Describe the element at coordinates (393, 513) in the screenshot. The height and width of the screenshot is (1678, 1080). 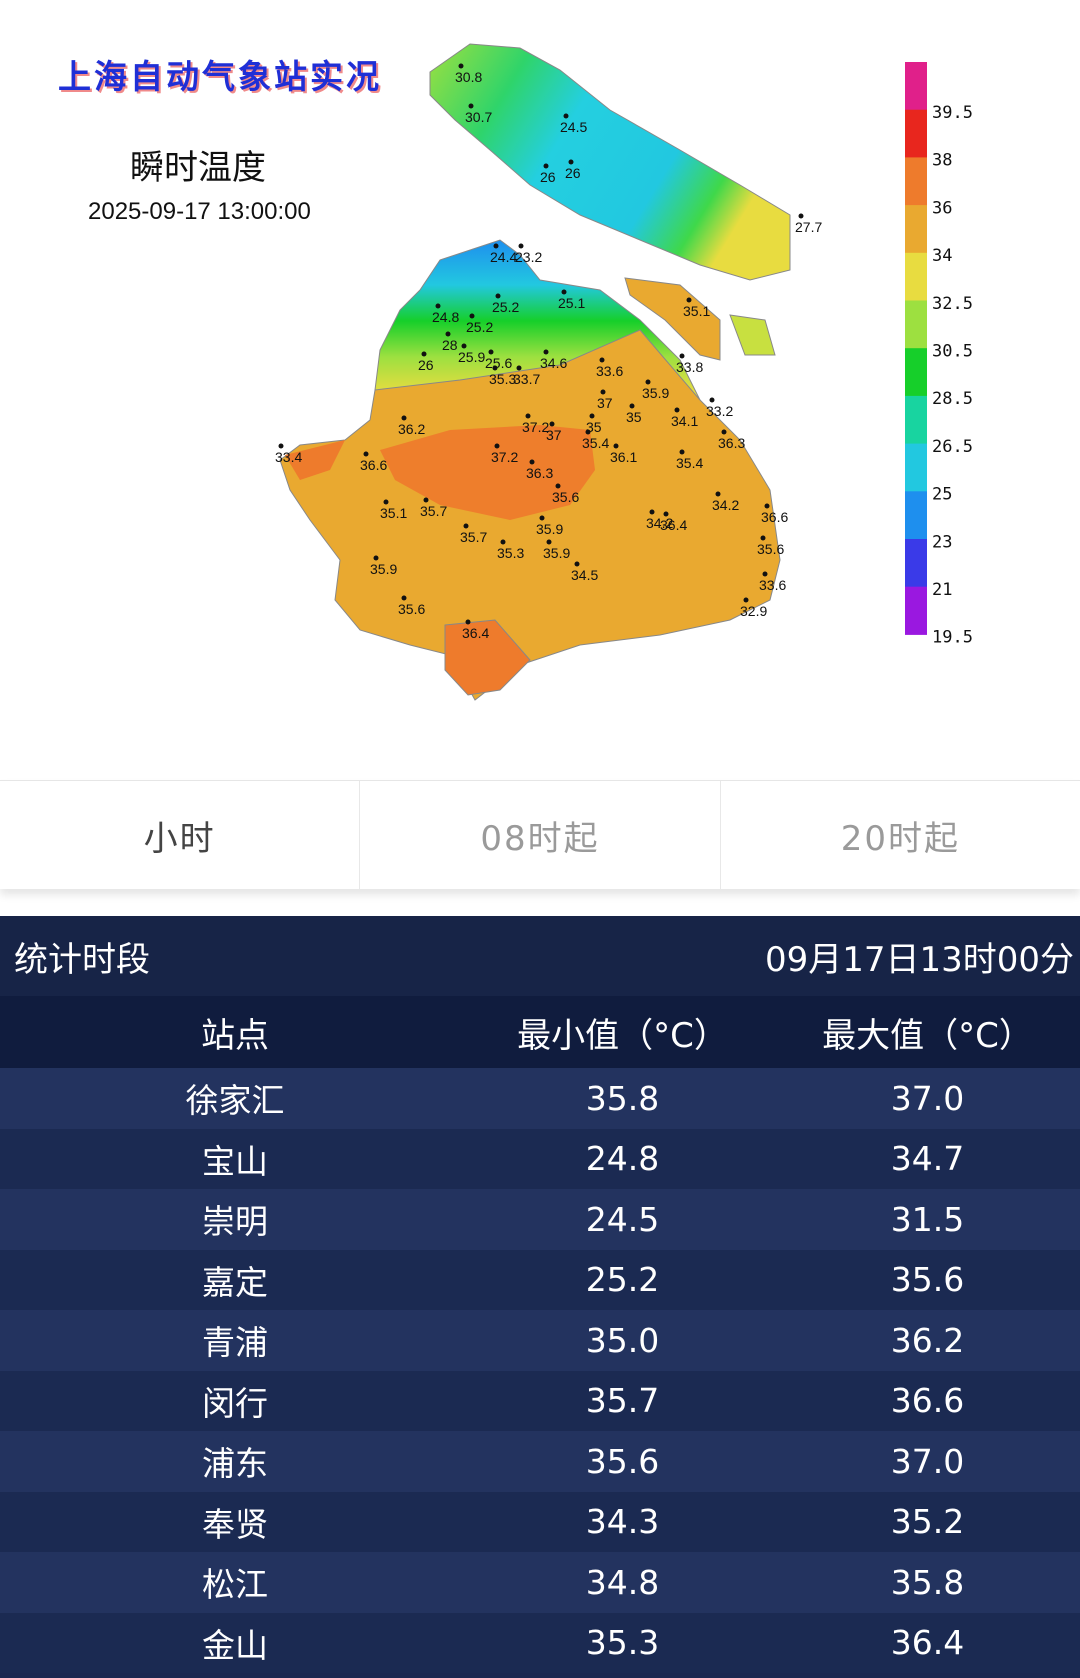
I see `station-value: 35.1` at that location.